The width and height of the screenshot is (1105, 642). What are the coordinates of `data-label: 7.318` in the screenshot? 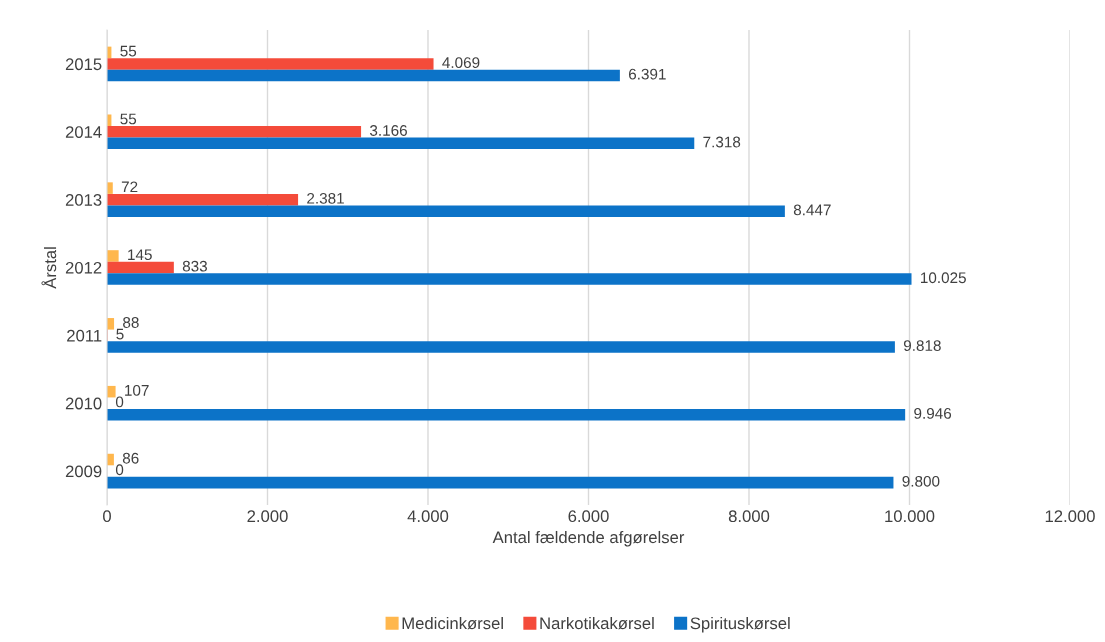 It's located at (722, 142).